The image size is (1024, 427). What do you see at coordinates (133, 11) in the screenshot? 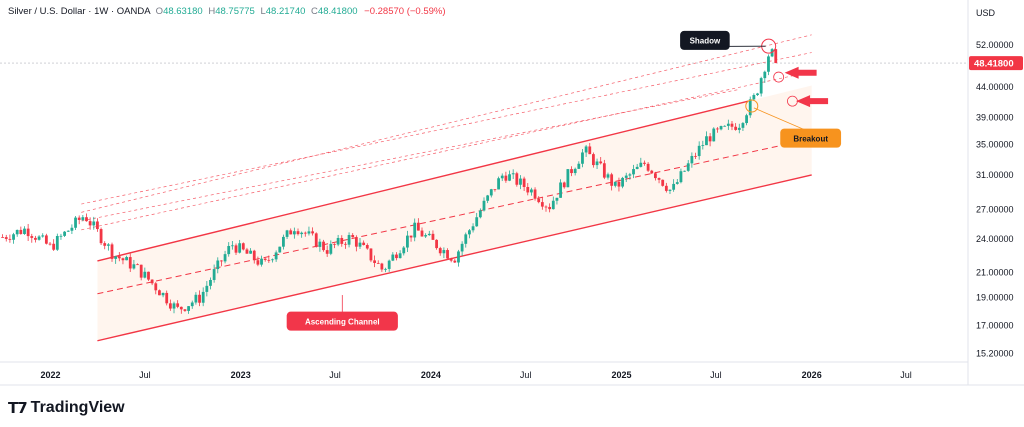
I see `legend-broker: OANDA` at bounding box center [133, 11].